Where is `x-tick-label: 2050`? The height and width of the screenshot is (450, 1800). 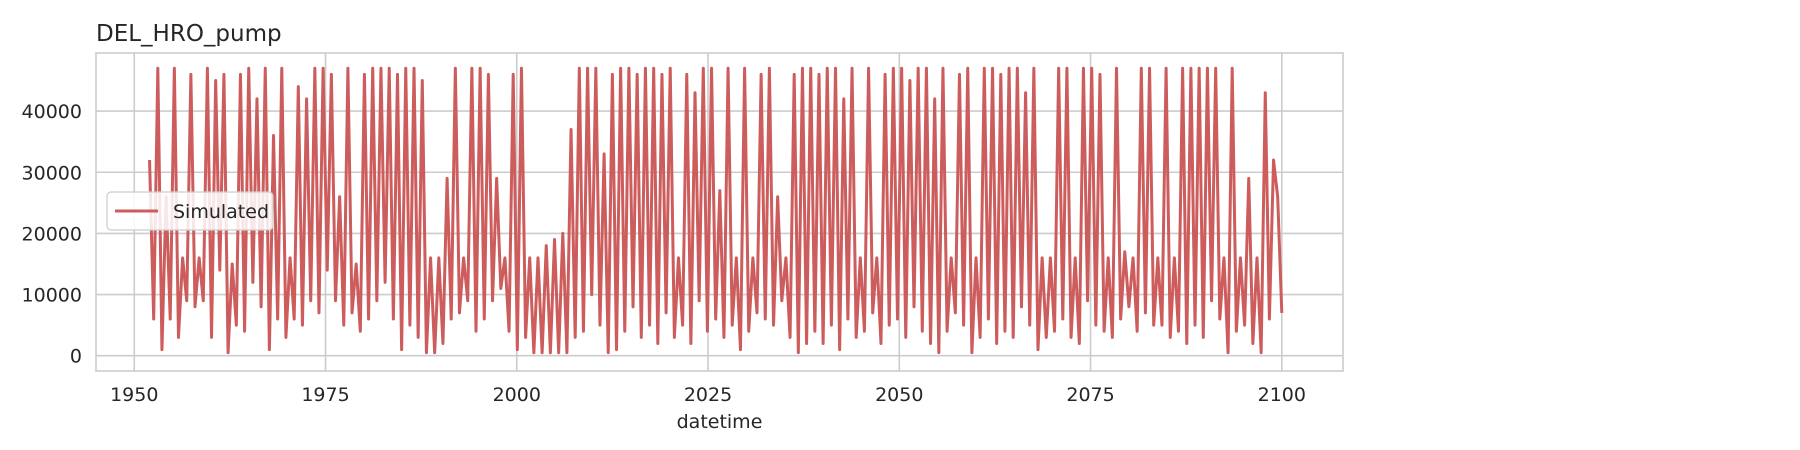
x-tick-label: 2050 is located at coordinates (899, 395).